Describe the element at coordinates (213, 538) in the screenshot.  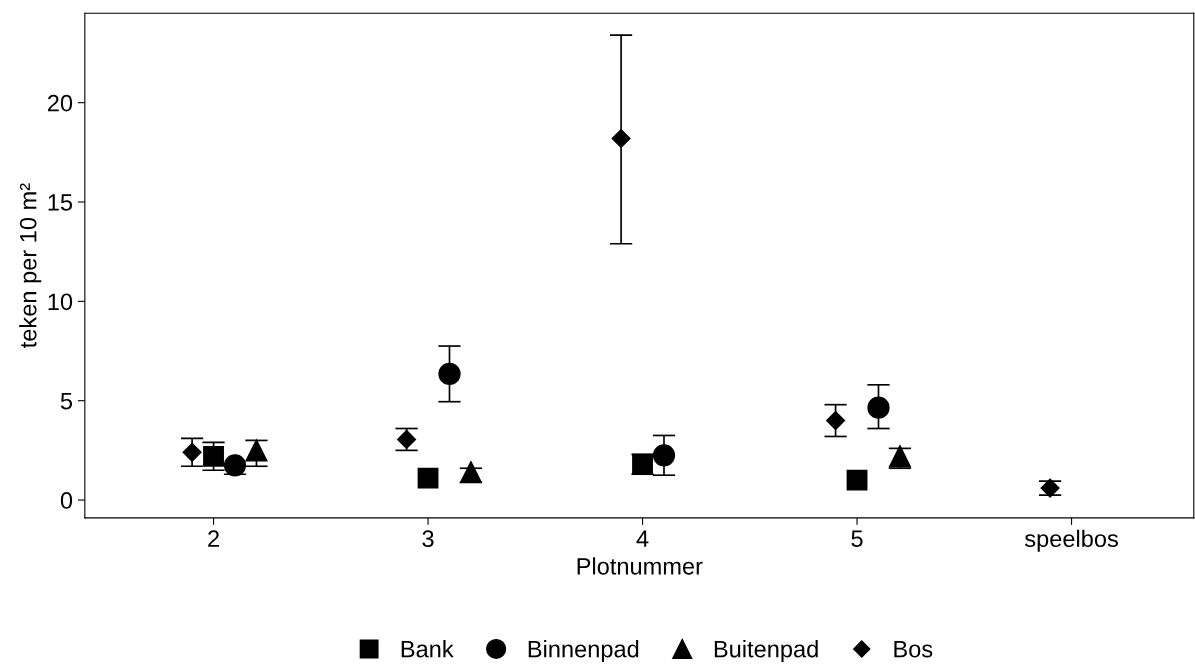
I see `x-tick-label: 2` at that location.